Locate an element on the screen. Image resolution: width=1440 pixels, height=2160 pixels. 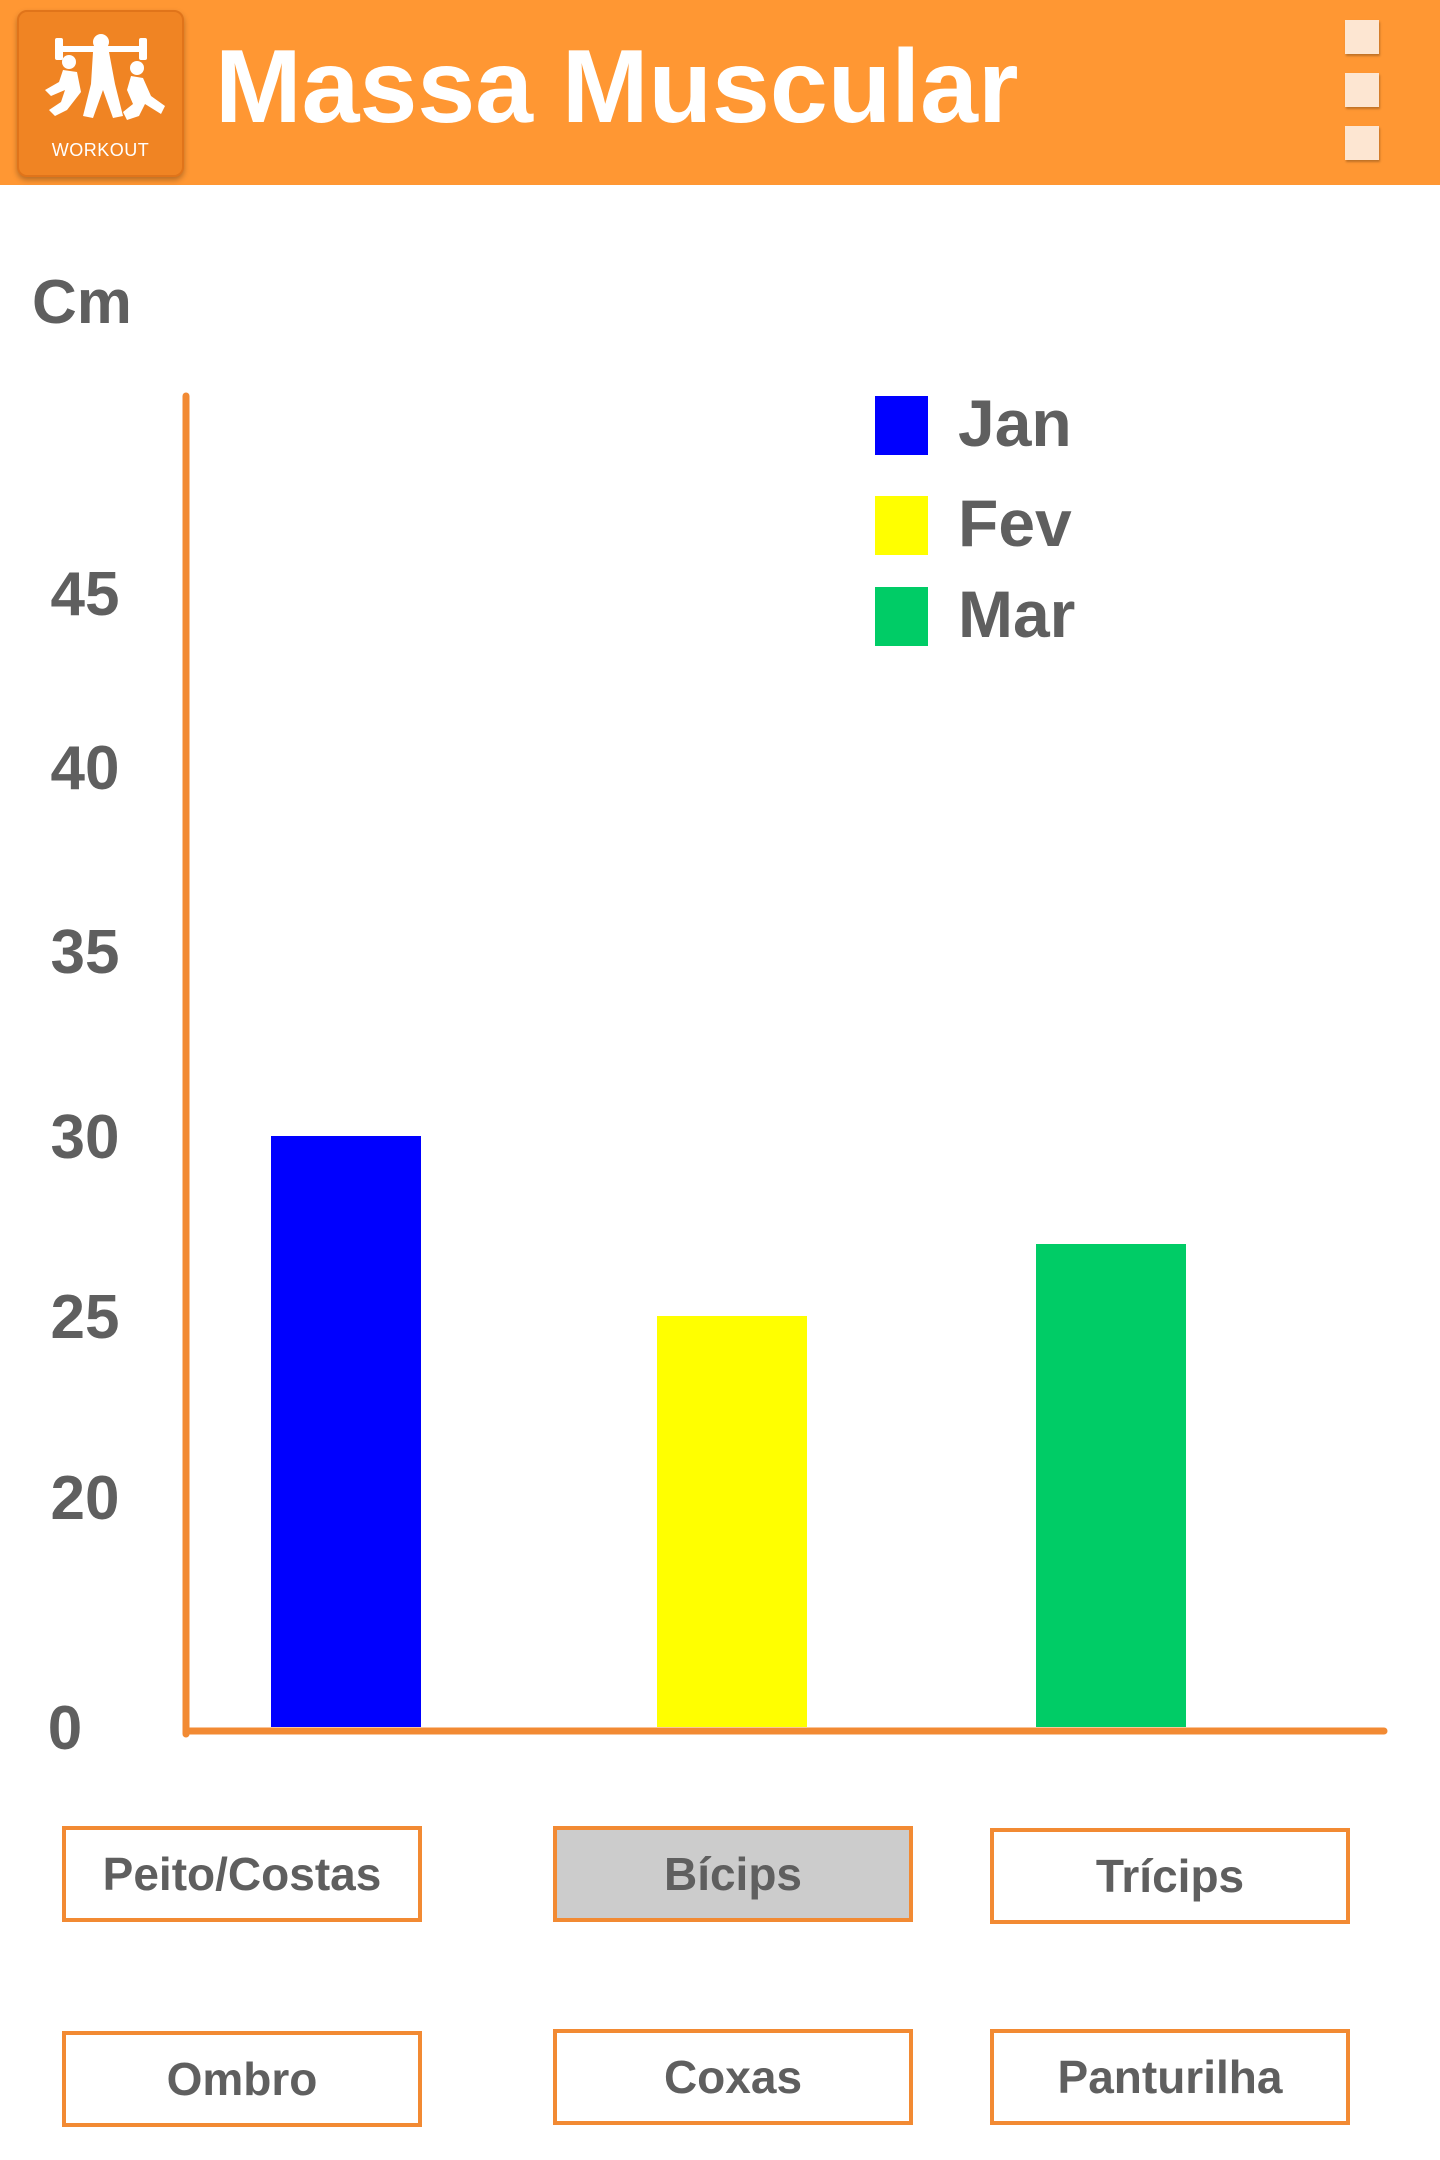
y-tick-label: 35 is located at coordinates (85, 952).